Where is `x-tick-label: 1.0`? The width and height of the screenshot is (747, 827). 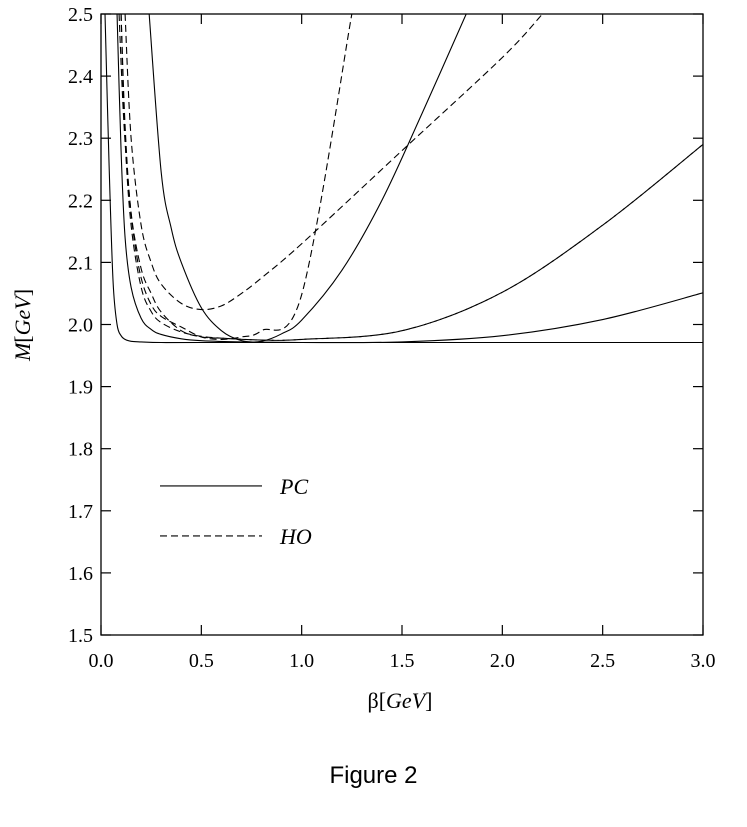
x-tick-label: 1.0 is located at coordinates (301, 661).